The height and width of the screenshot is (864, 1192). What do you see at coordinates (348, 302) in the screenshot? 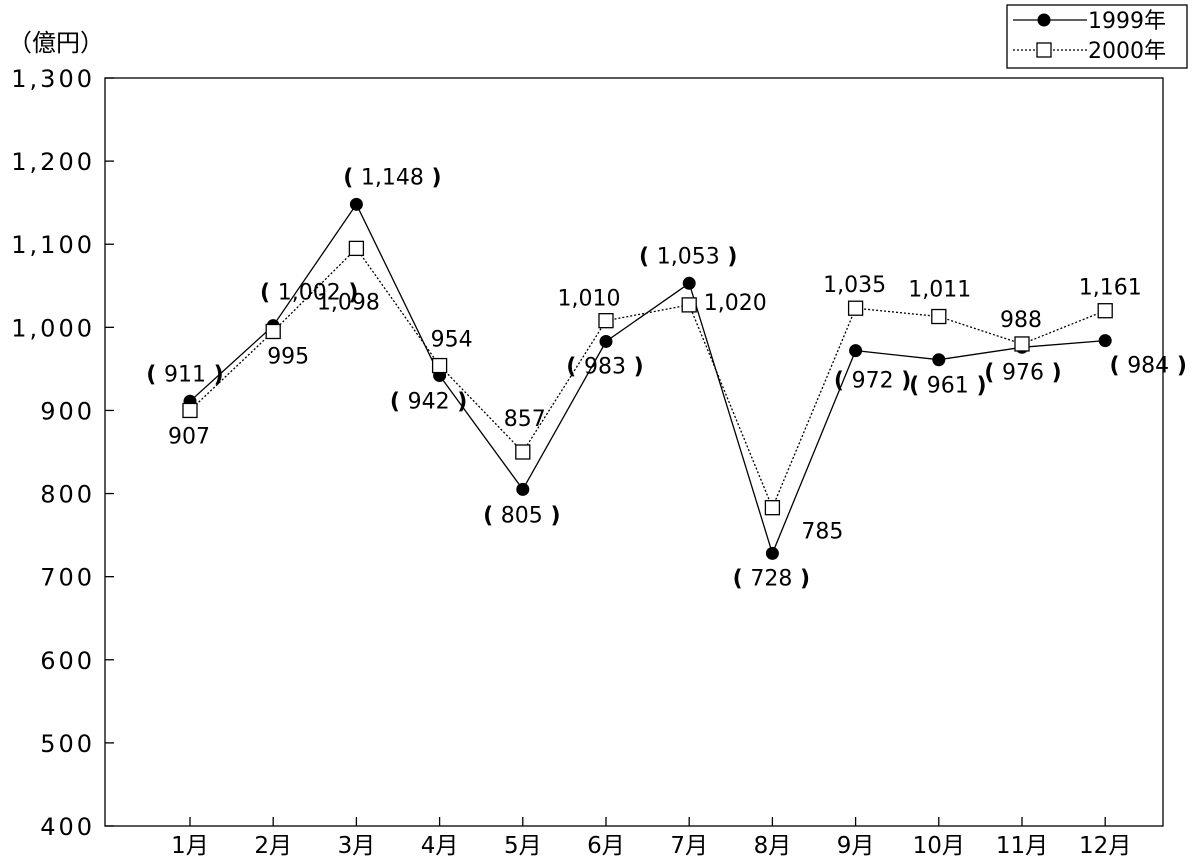
I see `data-label-2000: 1,098` at bounding box center [348, 302].